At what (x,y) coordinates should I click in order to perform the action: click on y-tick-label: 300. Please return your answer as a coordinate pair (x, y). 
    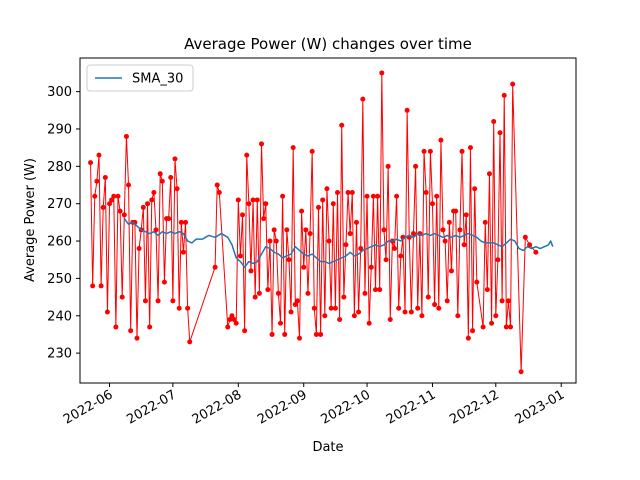
    Looking at the image, I should click on (59, 92).